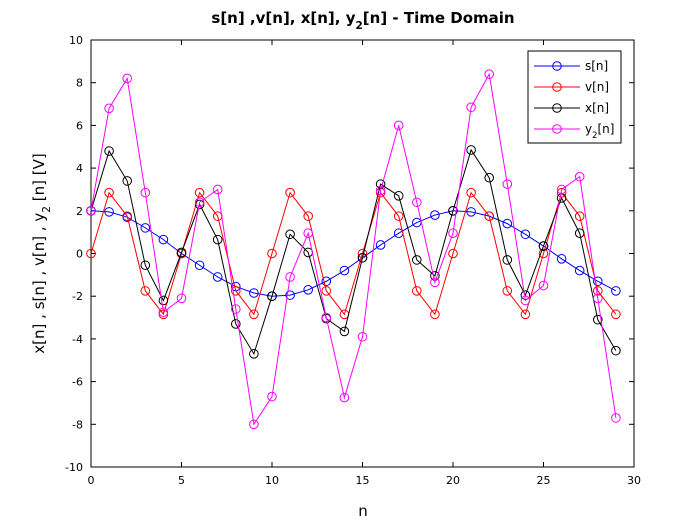 This screenshot has height=525, width=700. I want to click on chart-title: s[n] ,v[n], x[n], y2[n] - Time Domain, so click(362, 20).